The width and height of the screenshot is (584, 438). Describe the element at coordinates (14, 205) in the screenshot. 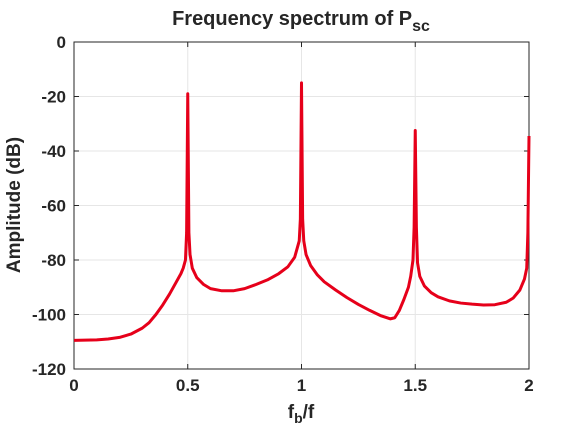

I see `y-axis-label: Amplitude (dB)` at that location.